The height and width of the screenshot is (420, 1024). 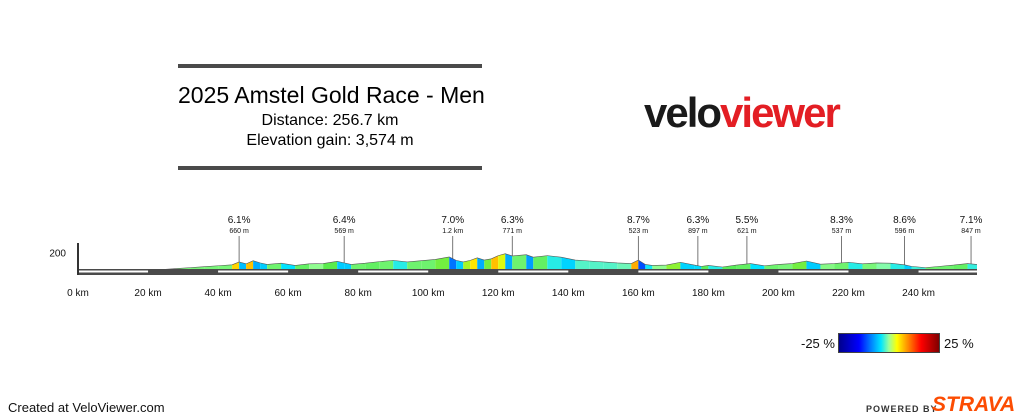 What do you see at coordinates (902, 409) in the screenshot?
I see `powered-by-text: POWERED BY` at bounding box center [902, 409].